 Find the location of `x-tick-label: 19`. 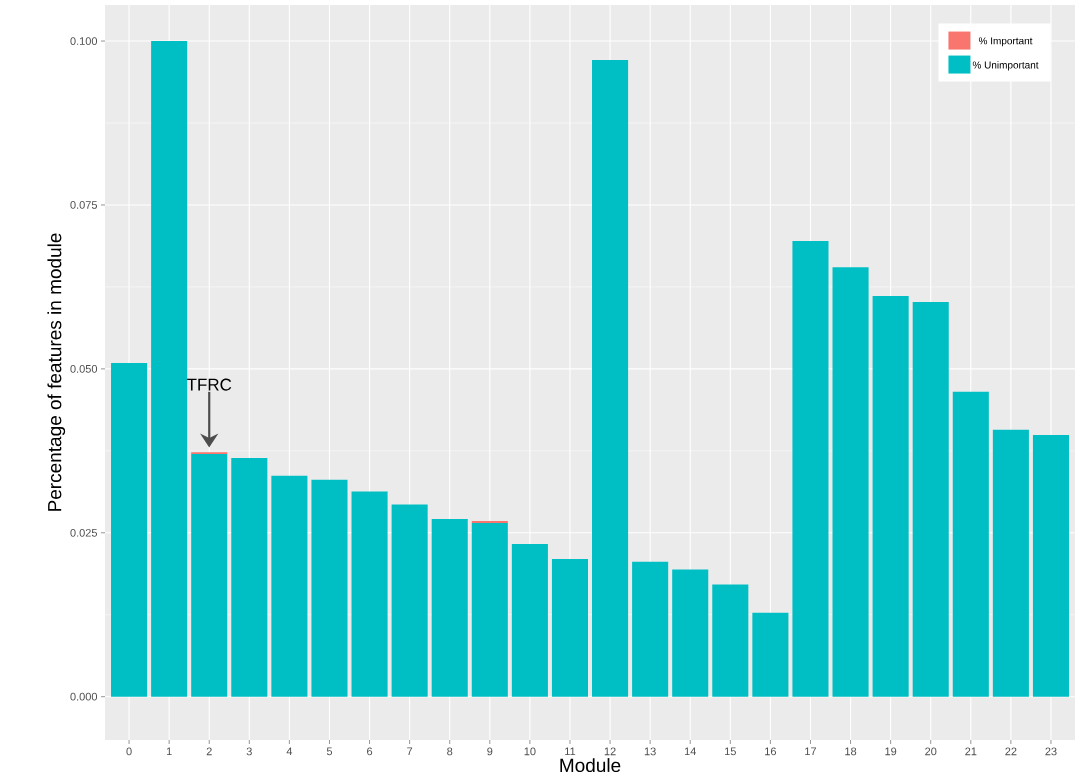

x-tick-label: 19 is located at coordinates (891, 751).